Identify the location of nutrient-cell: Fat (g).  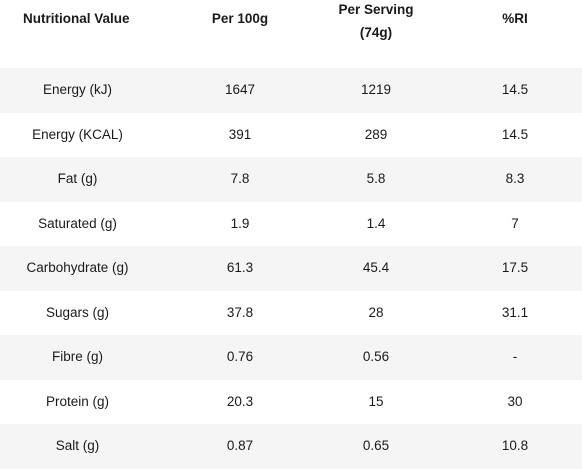
(77, 179).